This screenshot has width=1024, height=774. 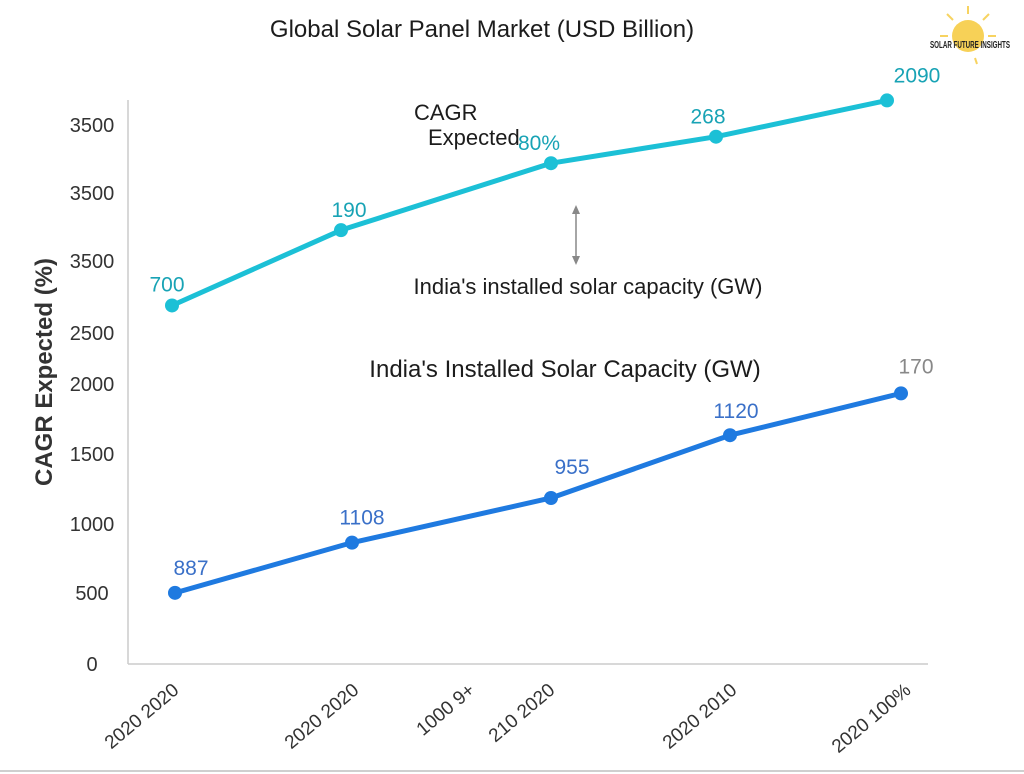 I want to click on y-tick-labels: 0 500 1000 1500 2000 2500 3500 3500 3500, so click(x=92, y=395).